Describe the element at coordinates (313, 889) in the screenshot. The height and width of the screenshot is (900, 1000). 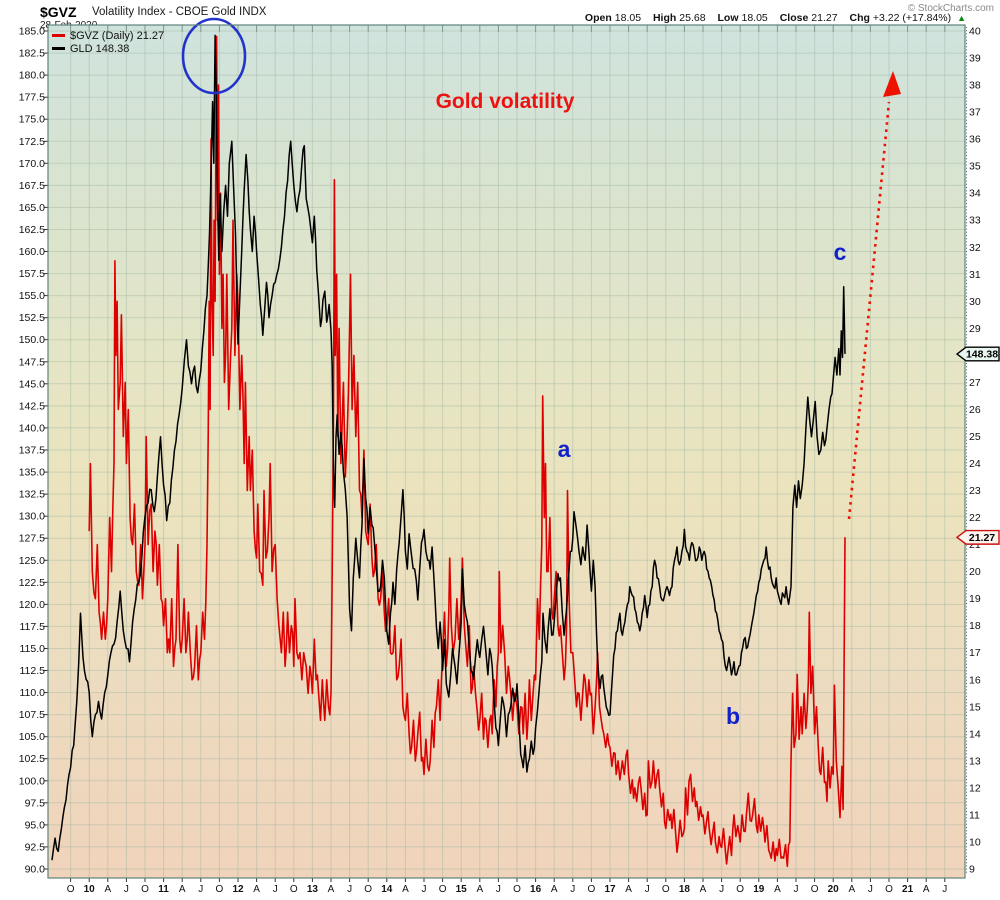
I see `x-axis-label: 13` at that location.